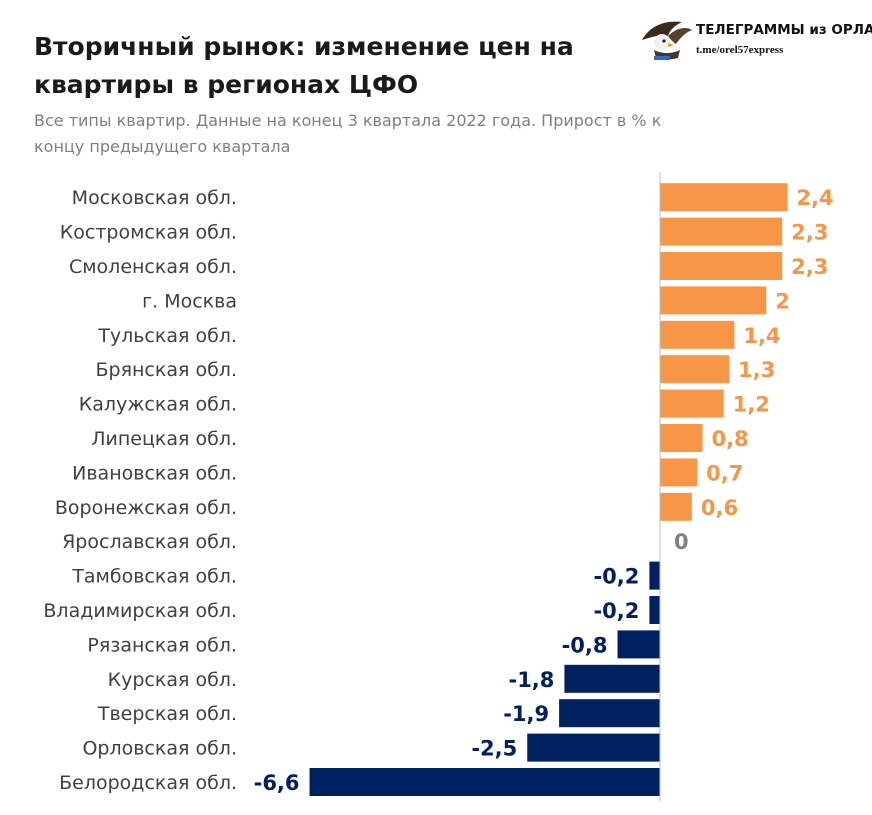 Image resolution: width=872 pixels, height=815 pixels. Describe the element at coordinates (154, 473) in the screenshot. I see `category-label: Ивановская обл.` at that location.